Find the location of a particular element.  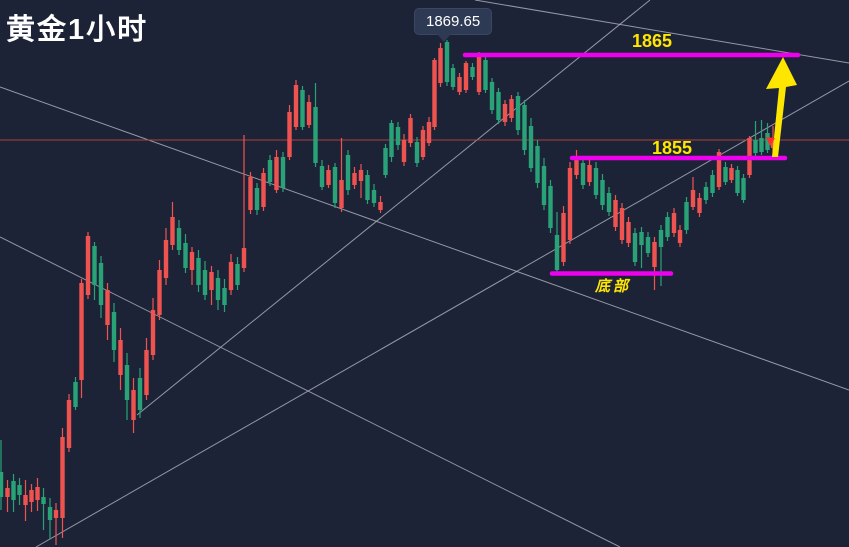

bottom-level-label: 底部 is located at coordinates (612, 286).